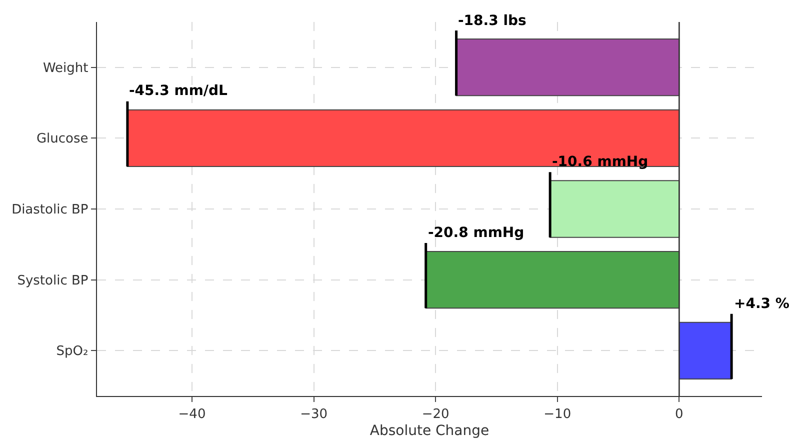  I want to click on data-label: -20.8 mmHg, so click(476, 233).